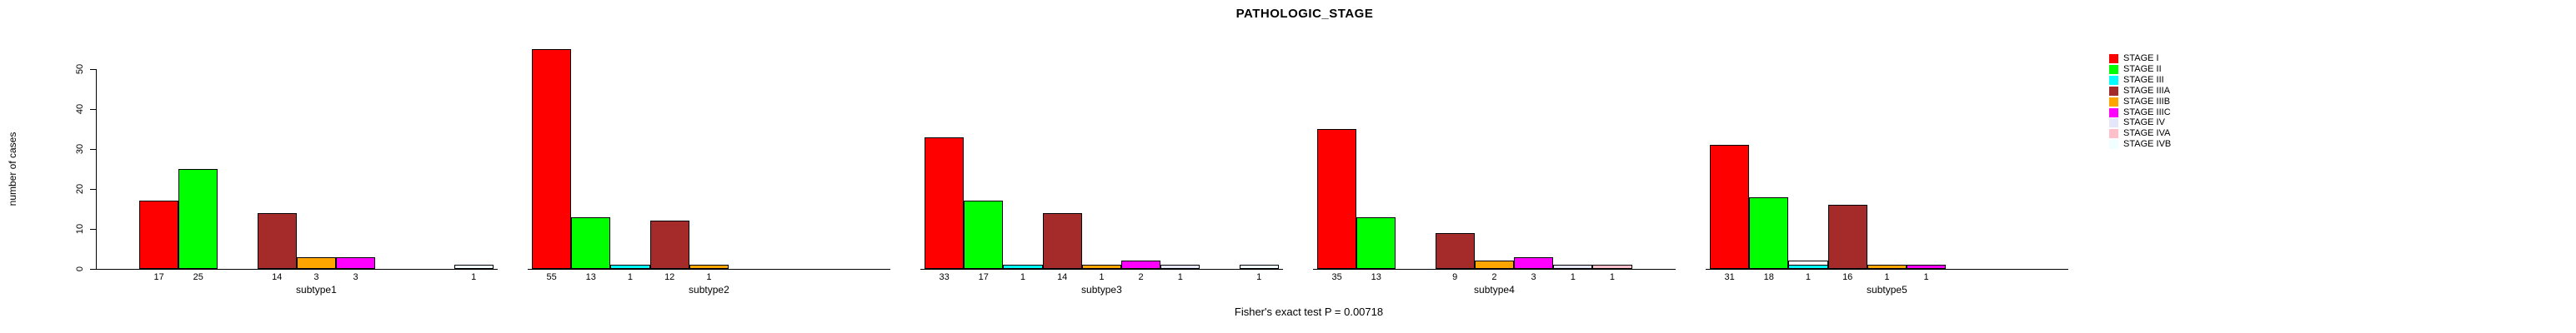  Describe the element at coordinates (983, 277) in the screenshot. I see `bar-value-label: 17` at that location.